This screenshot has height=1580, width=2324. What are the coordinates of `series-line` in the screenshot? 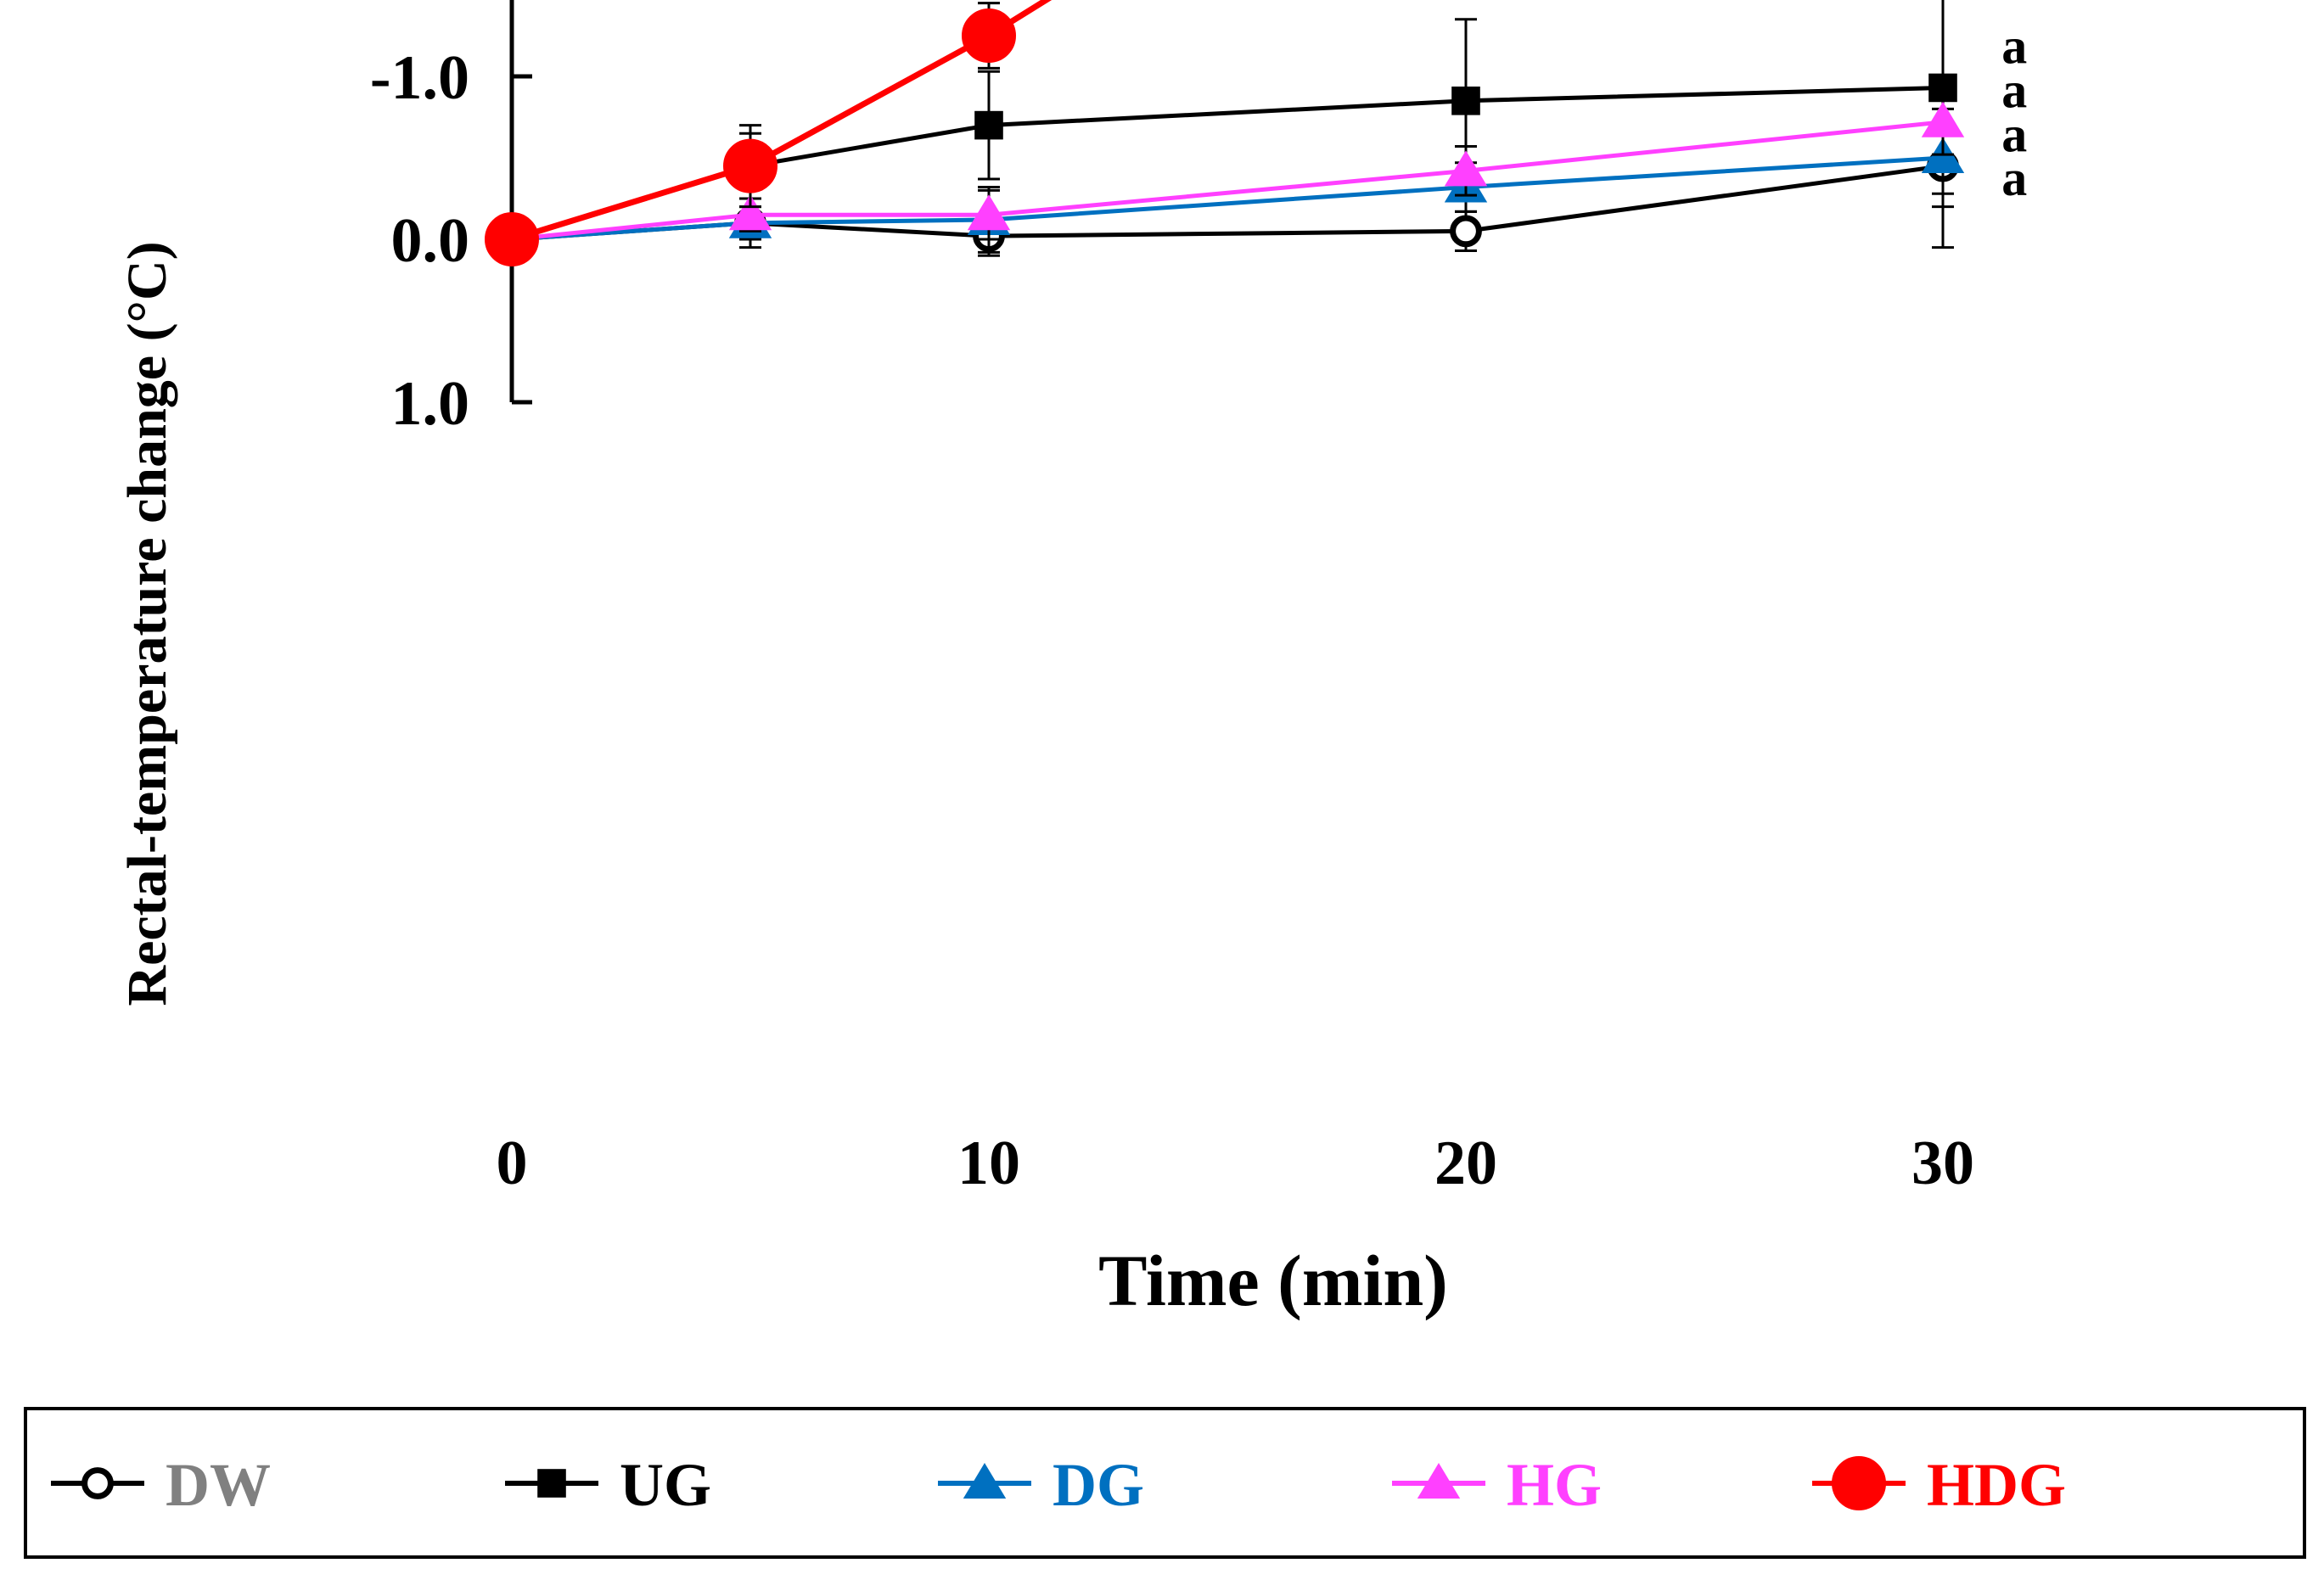 It's located at (1227, 181).